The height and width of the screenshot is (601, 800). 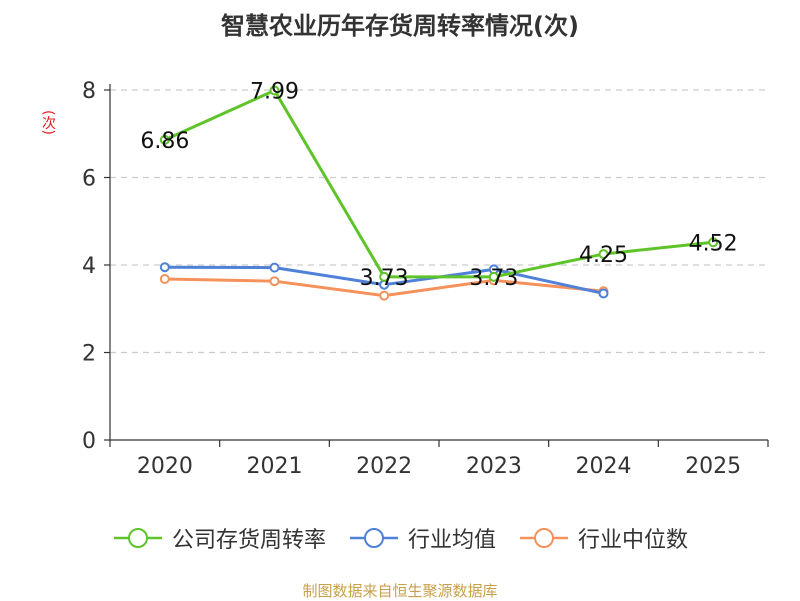 I want to click on y-tick-label: 6, so click(x=89, y=179).